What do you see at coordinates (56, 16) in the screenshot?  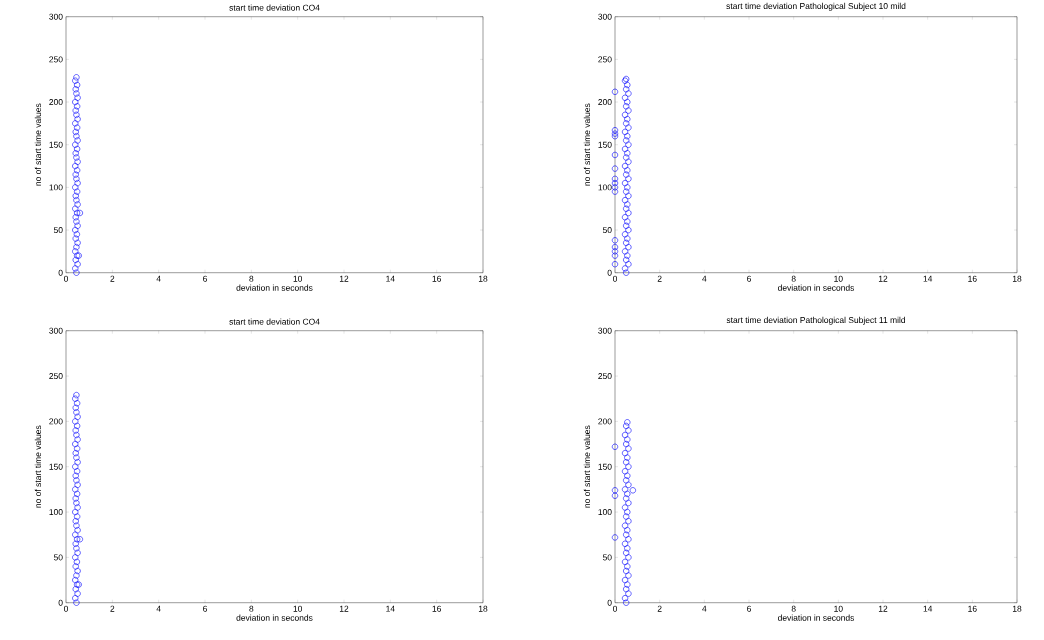 I see `y-tick-label: 300` at bounding box center [56, 16].